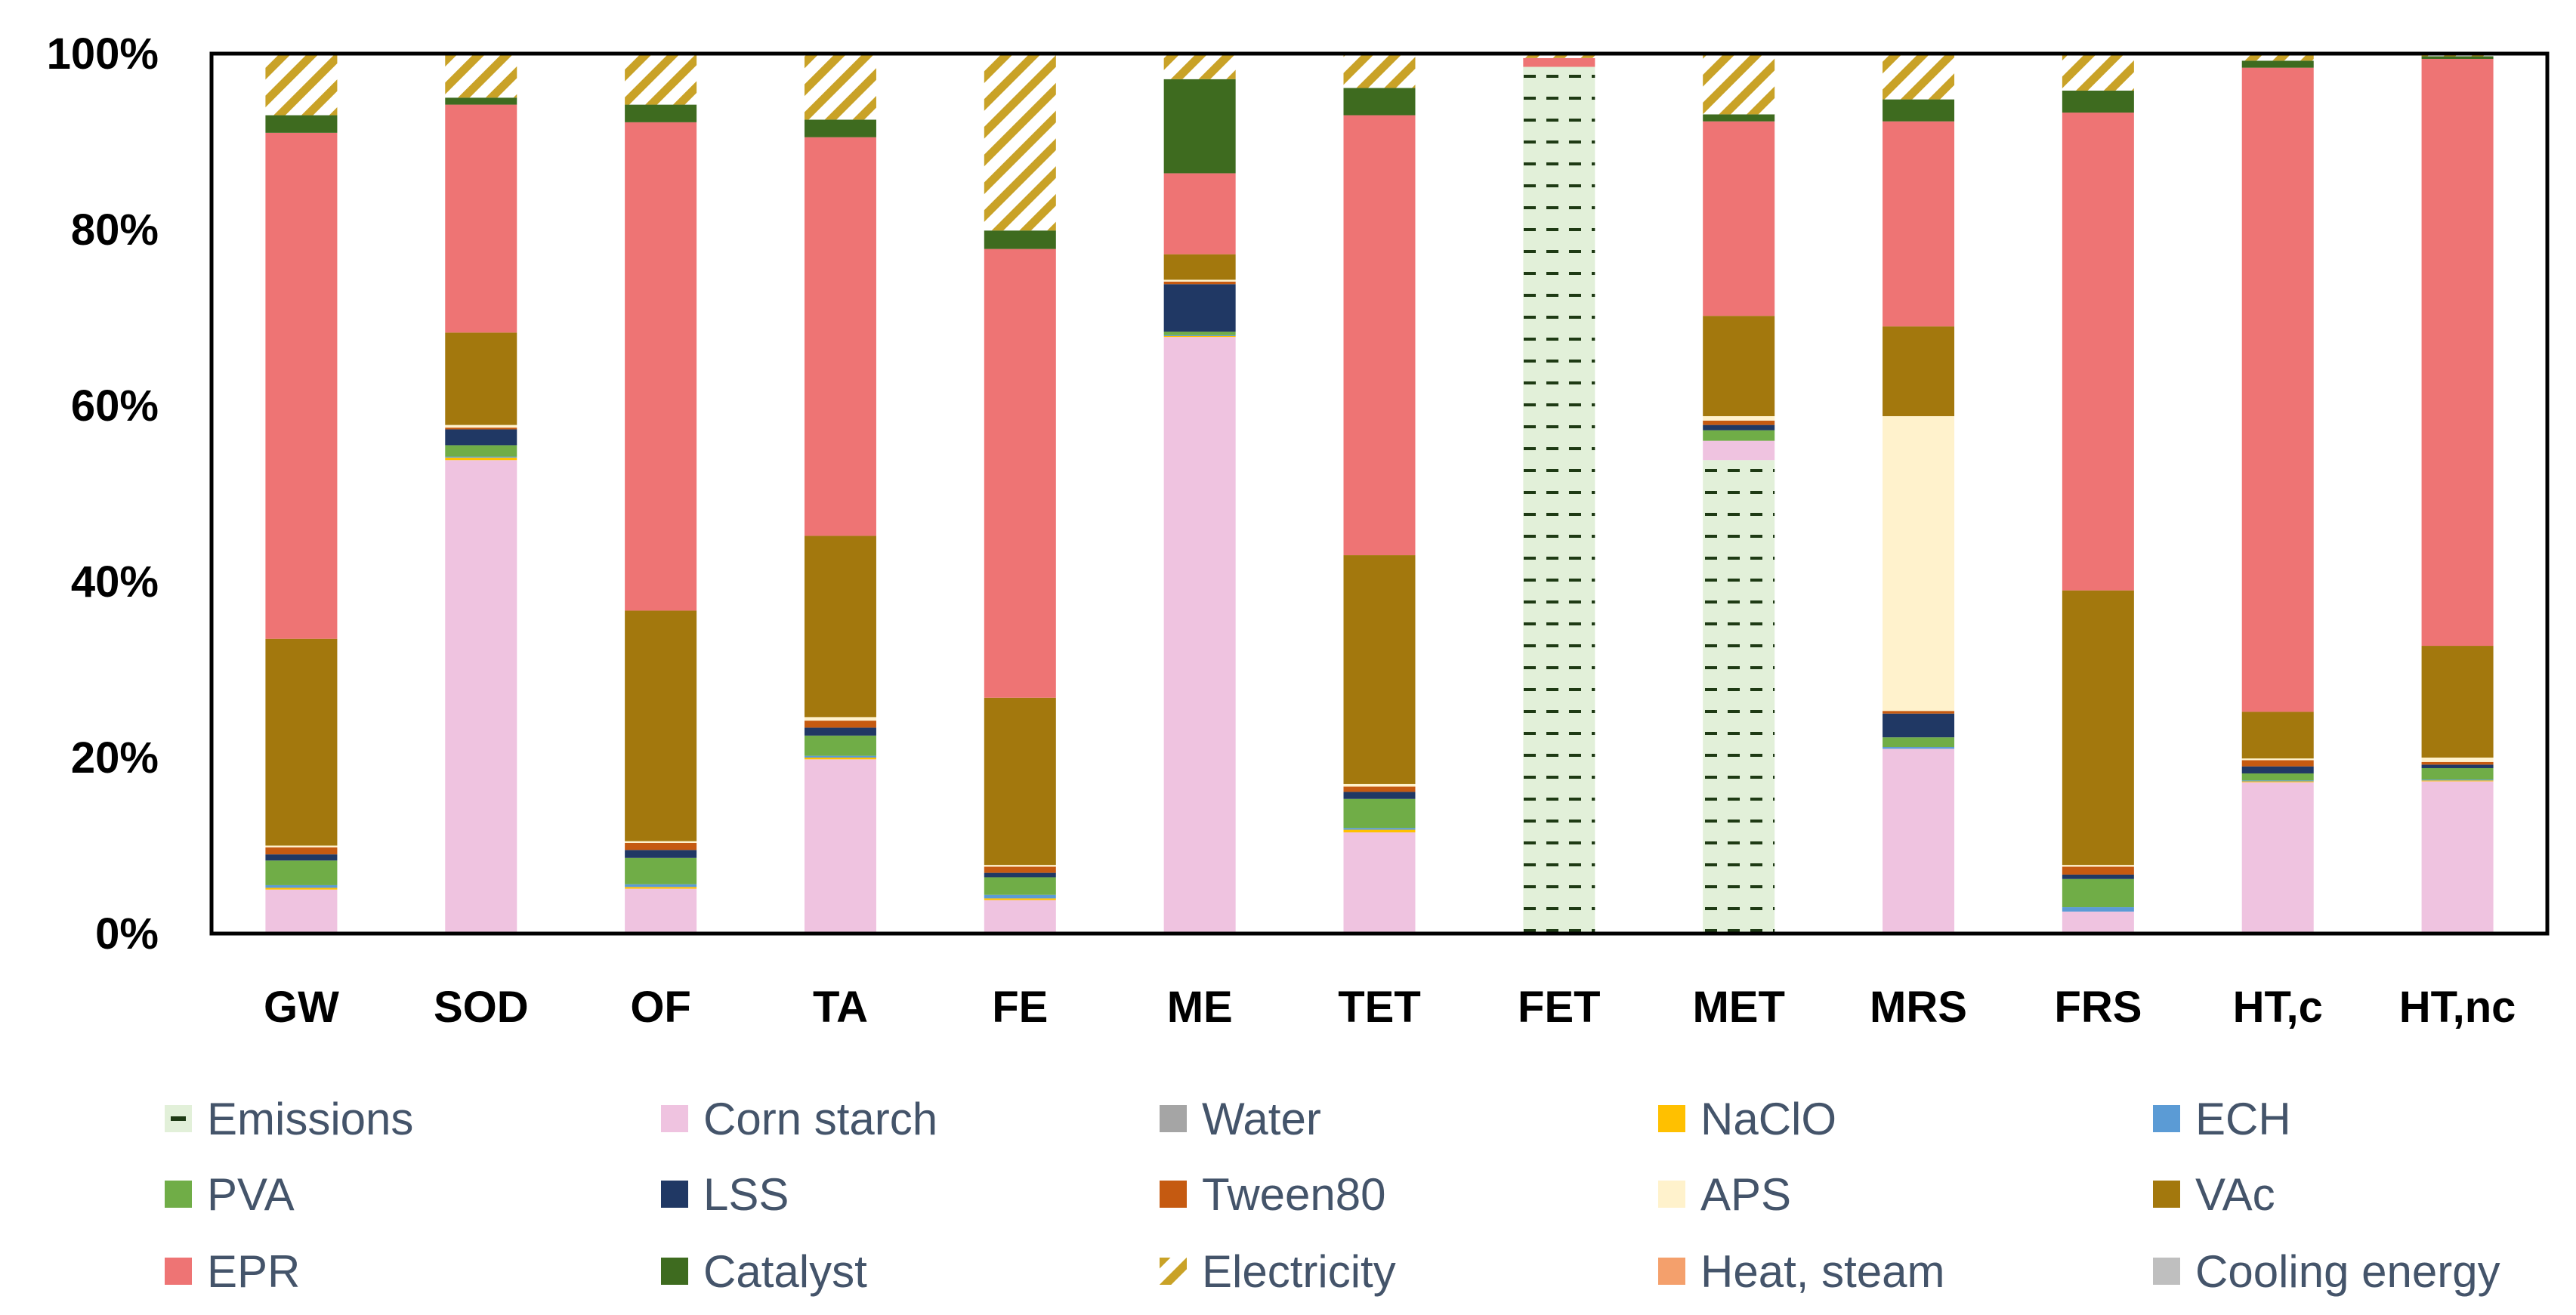  What do you see at coordinates (1738, 1007) in the screenshot?
I see `x-tick-label-met: MET` at bounding box center [1738, 1007].